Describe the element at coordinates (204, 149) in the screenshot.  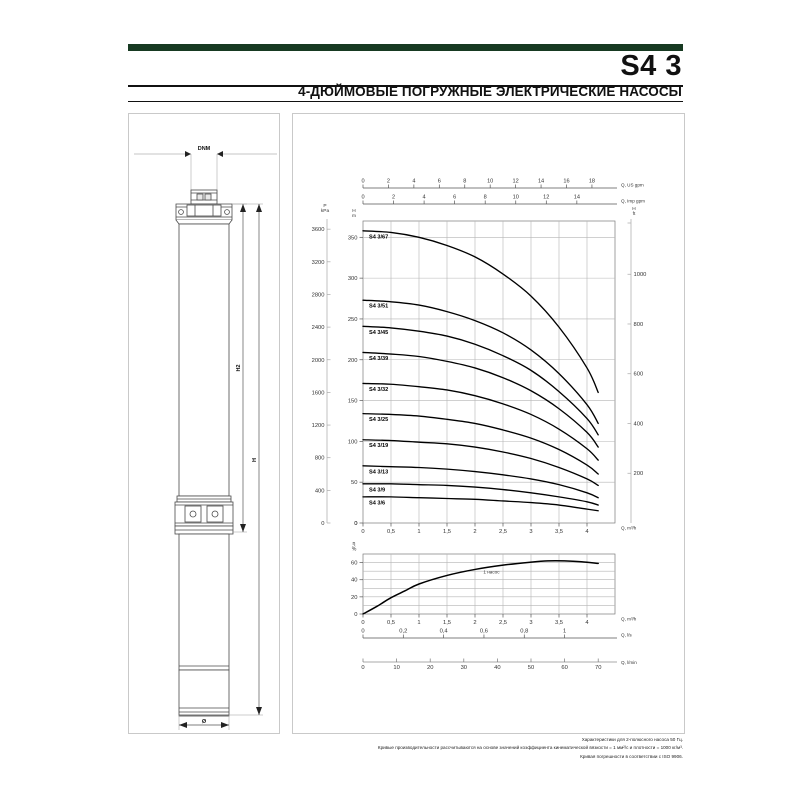
I see `dnm-dimension-label: DNM` at that location.